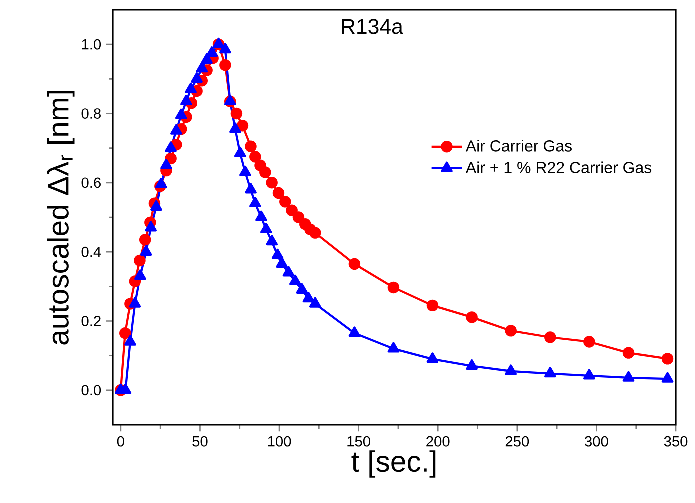 Image resolution: width=695 pixels, height=503 pixels. I want to click on x-axis-title: t [sec.], so click(394, 464).